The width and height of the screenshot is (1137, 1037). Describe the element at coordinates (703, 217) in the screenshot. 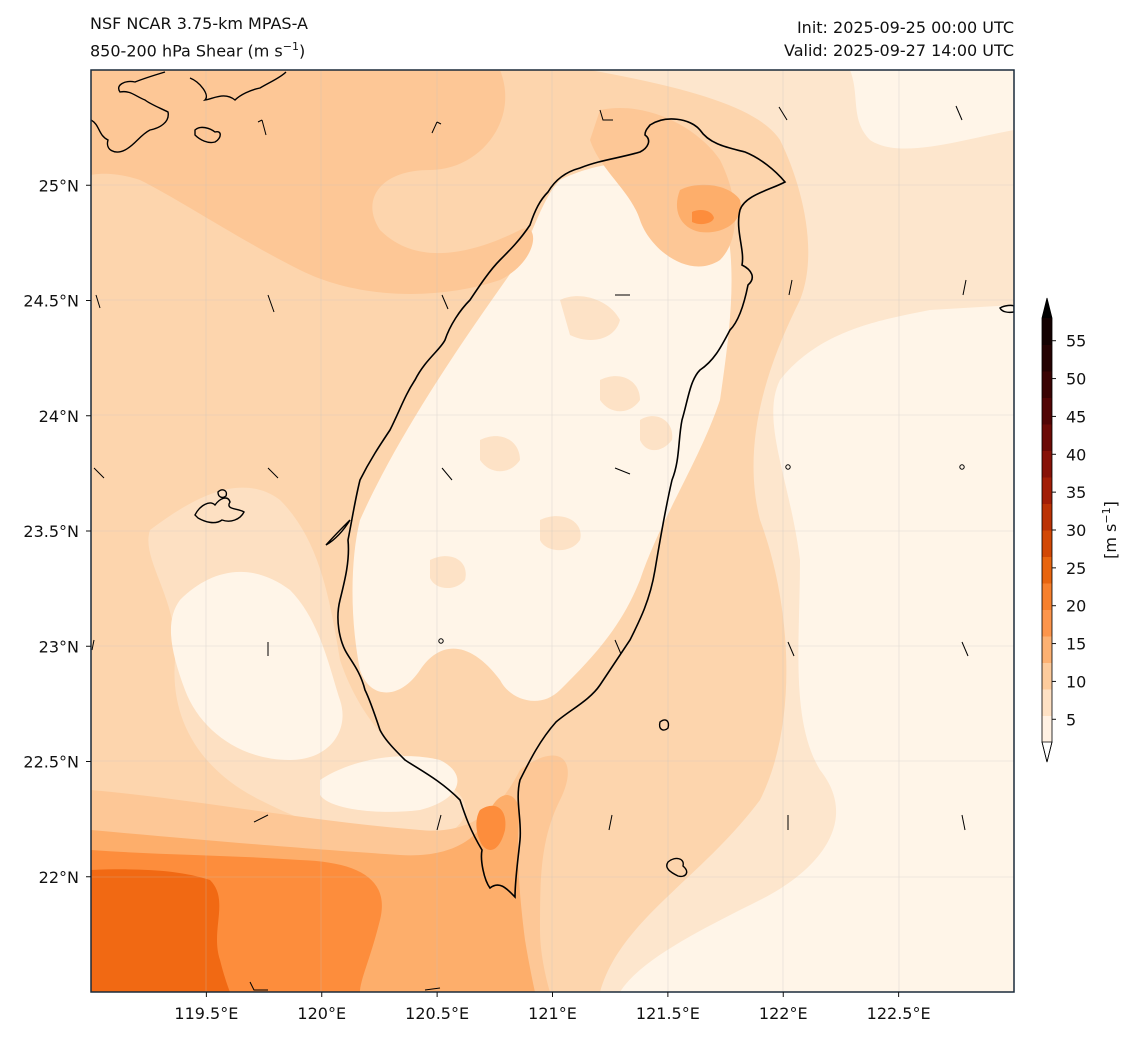

I see `shear-stronger-northeast` at that location.